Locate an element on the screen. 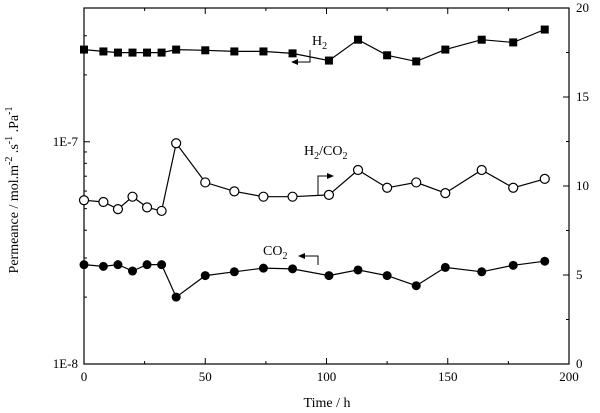 This screenshot has height=413, width=600. x-tick-label: 0 is located at coordinates (84, 376).